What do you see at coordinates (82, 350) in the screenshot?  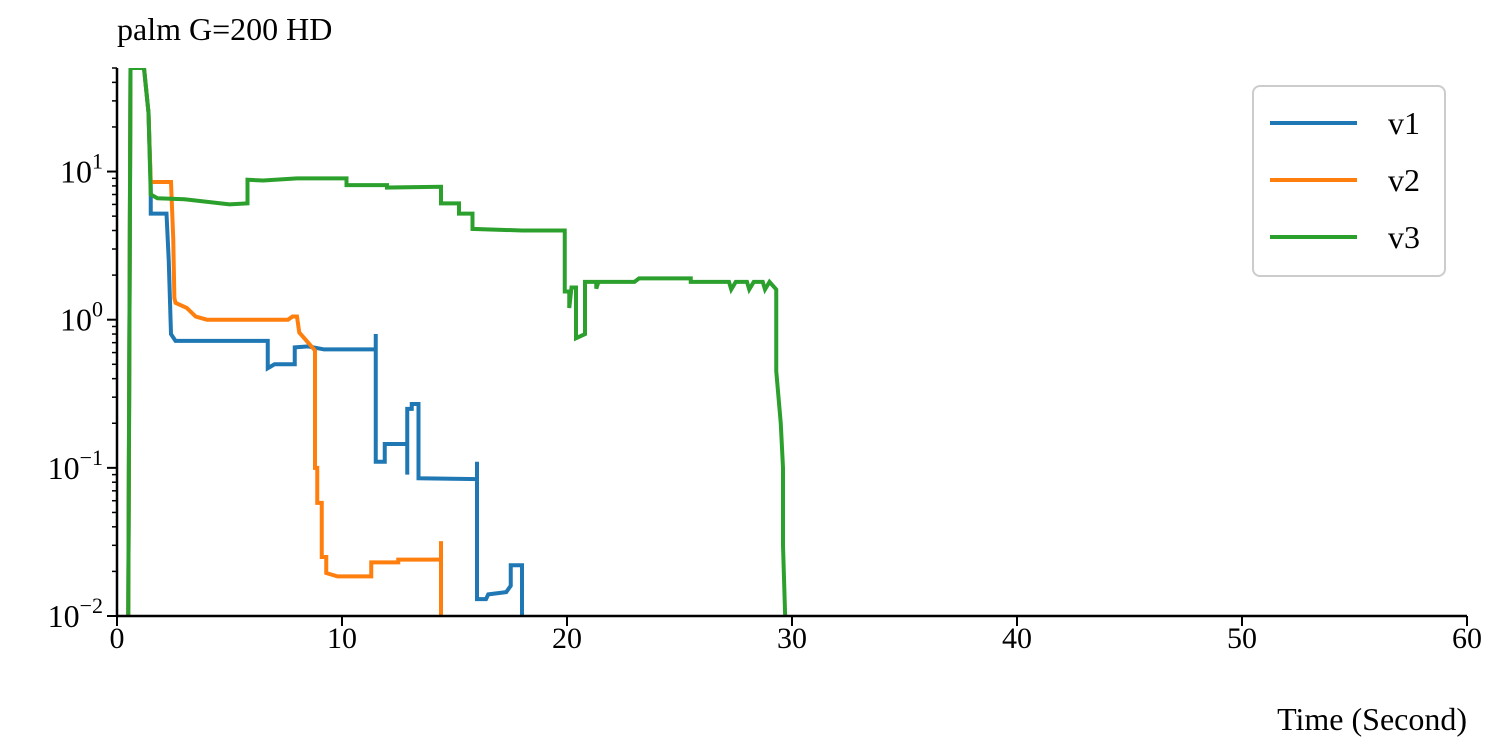 I see `y-axis-ticks: 10¹ 10⁰ 10⁻¹ 10⁻²` at bounding box center [82, 350].